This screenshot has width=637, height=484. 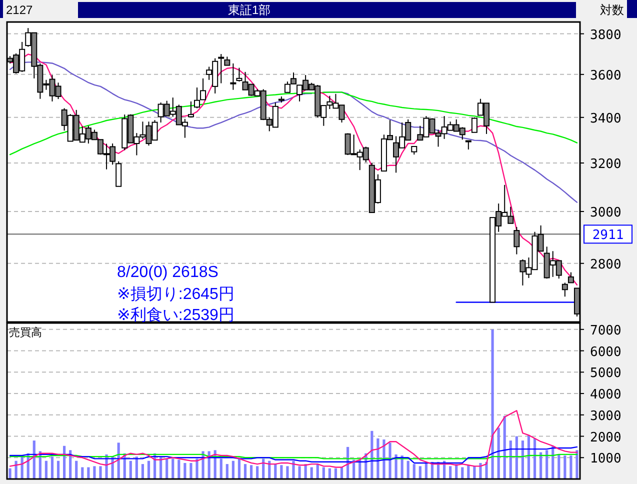 I want to click on text: 2127, so click(x=20, y=10).